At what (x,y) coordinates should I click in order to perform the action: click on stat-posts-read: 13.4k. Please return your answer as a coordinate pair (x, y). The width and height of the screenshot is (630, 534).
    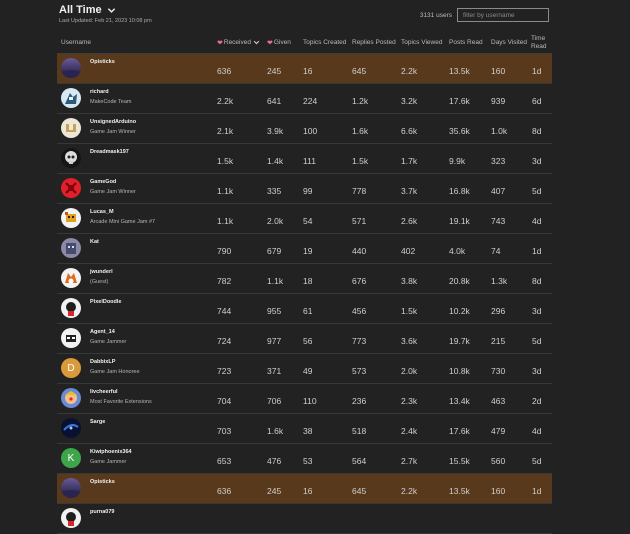
    Looking at the image, I should click on (459, 401).